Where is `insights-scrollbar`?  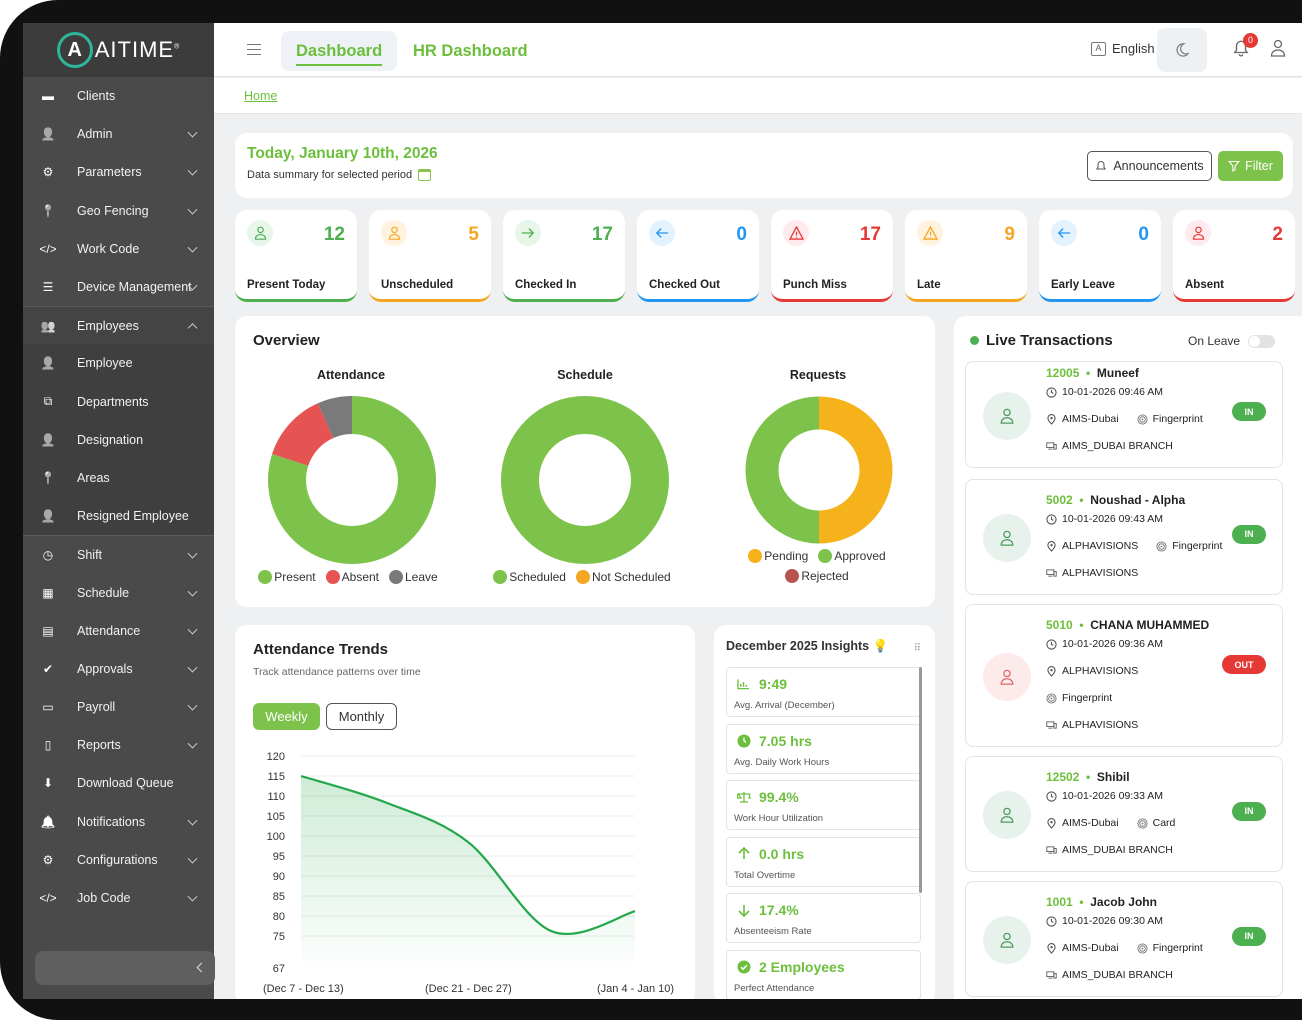 insights-scrollbar is located at coordinates (920, 780).